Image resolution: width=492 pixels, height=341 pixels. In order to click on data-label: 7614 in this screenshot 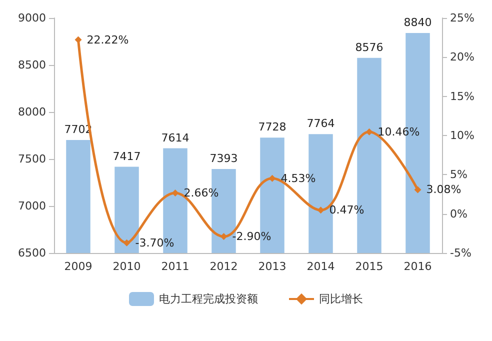, I will do `click(175, 137)`.